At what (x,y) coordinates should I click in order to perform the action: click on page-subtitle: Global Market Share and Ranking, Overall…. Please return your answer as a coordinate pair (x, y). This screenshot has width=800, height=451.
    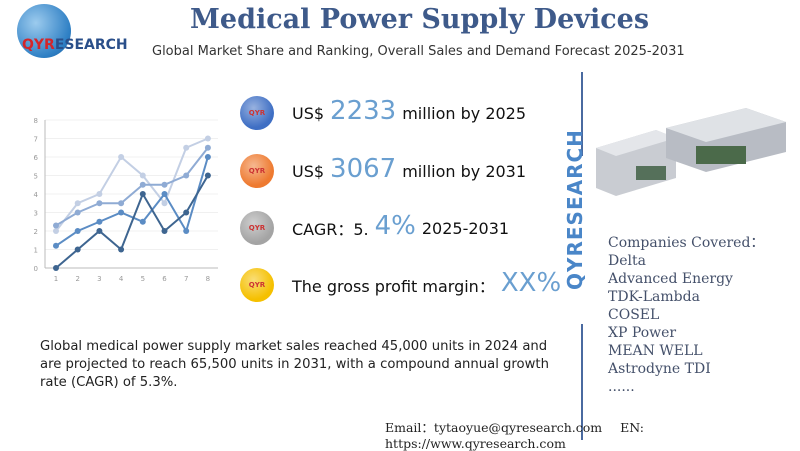
    Looking at the image, I should click on (418, 51).